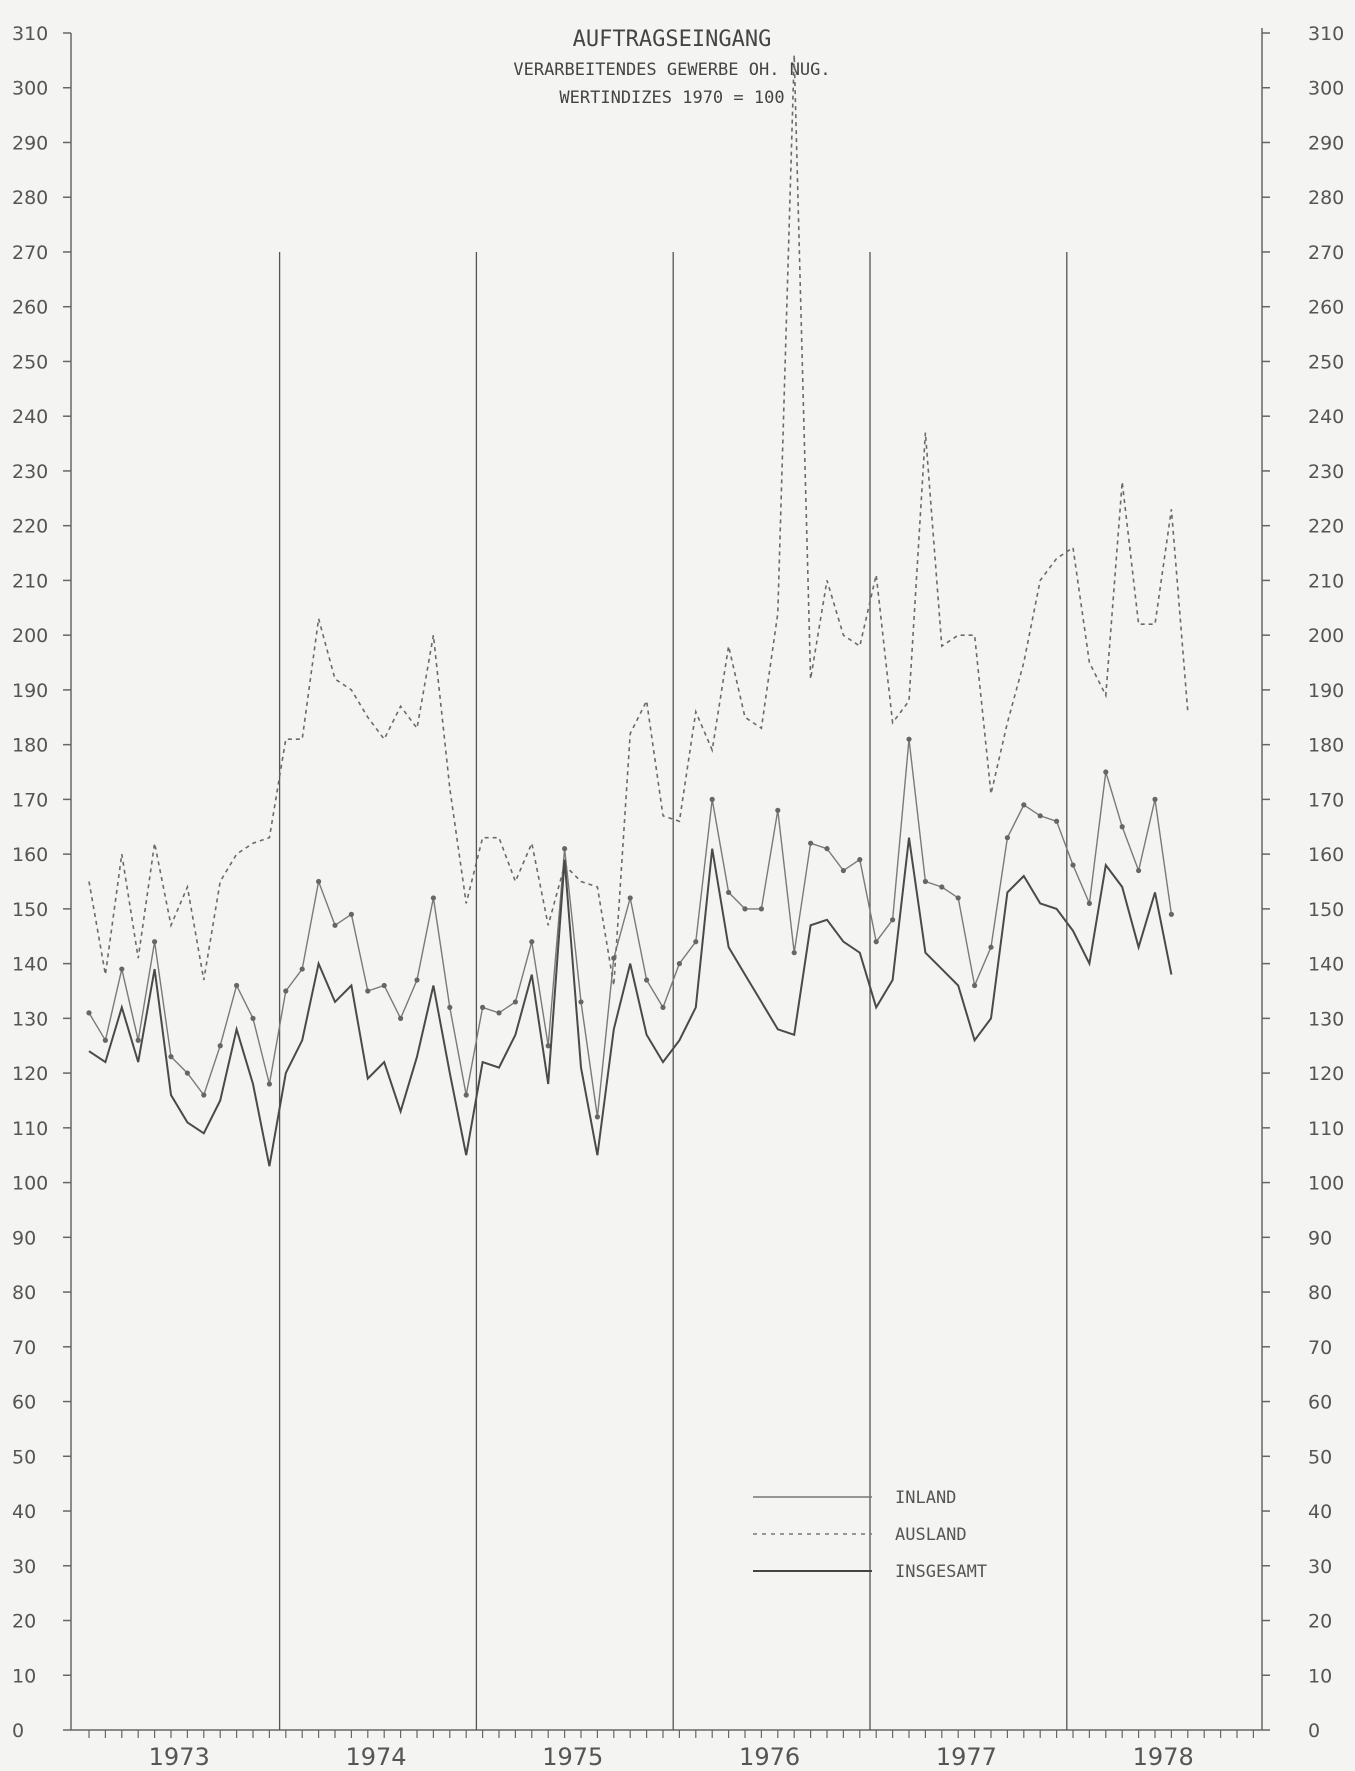  Describe the element at coordinates (30, 1074) in the screenshot. I see `y-tick-label-left-120: 120` at that location.